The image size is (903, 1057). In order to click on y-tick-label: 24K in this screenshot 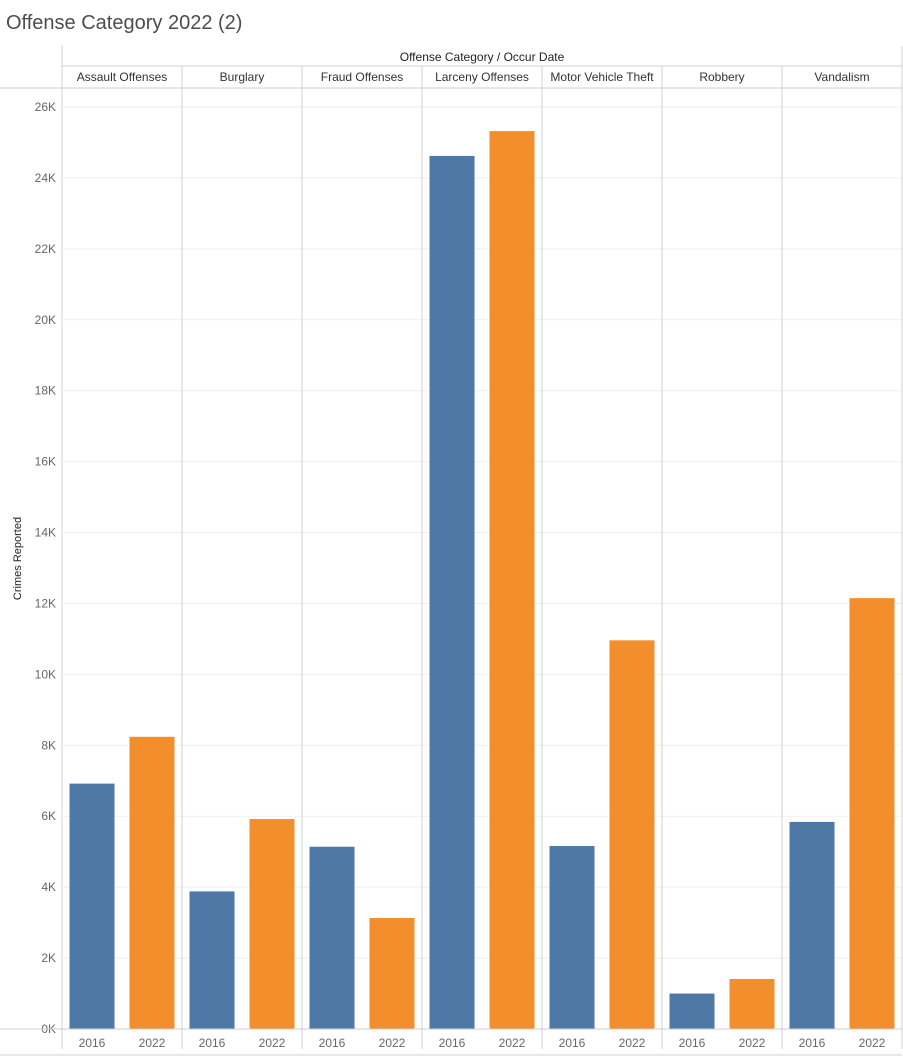, I will do `click(45, 178)`.